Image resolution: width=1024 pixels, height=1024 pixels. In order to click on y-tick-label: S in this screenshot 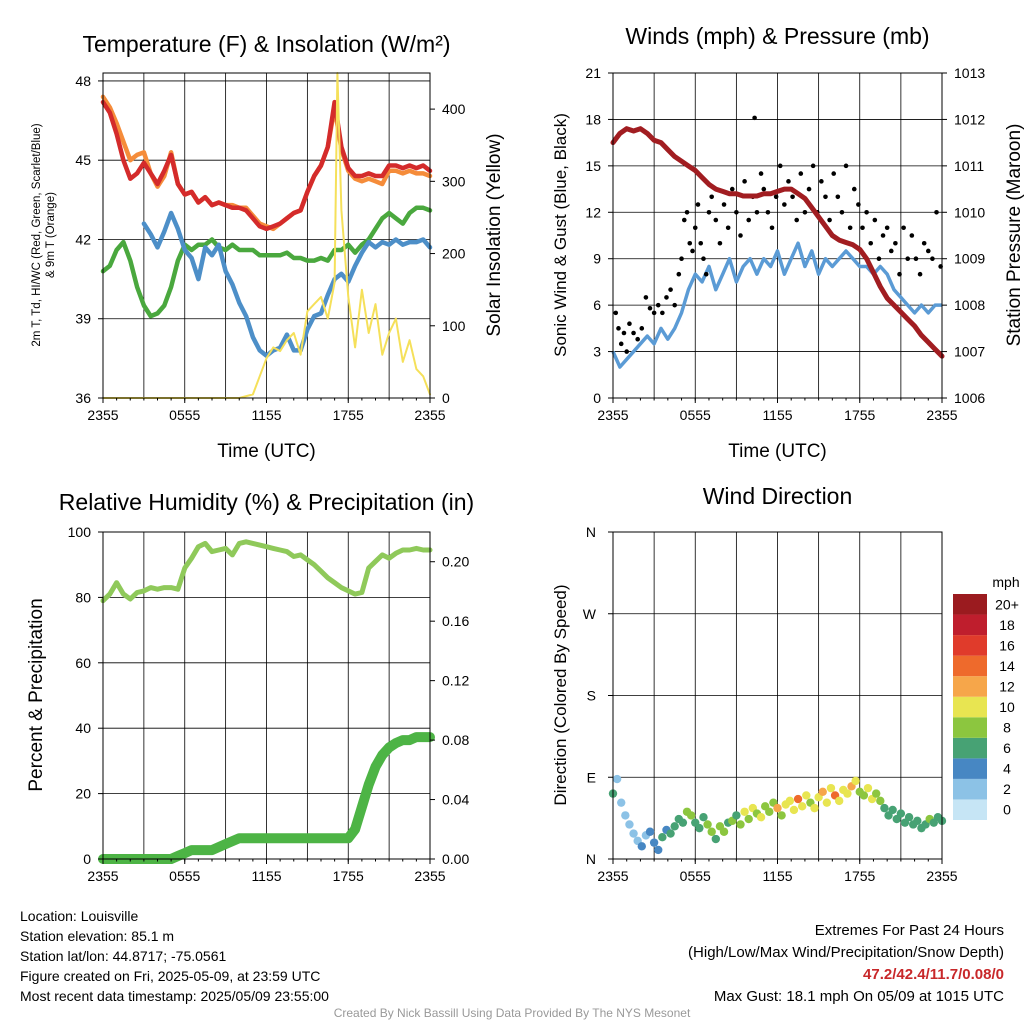, I will do `click(591, 696)`.